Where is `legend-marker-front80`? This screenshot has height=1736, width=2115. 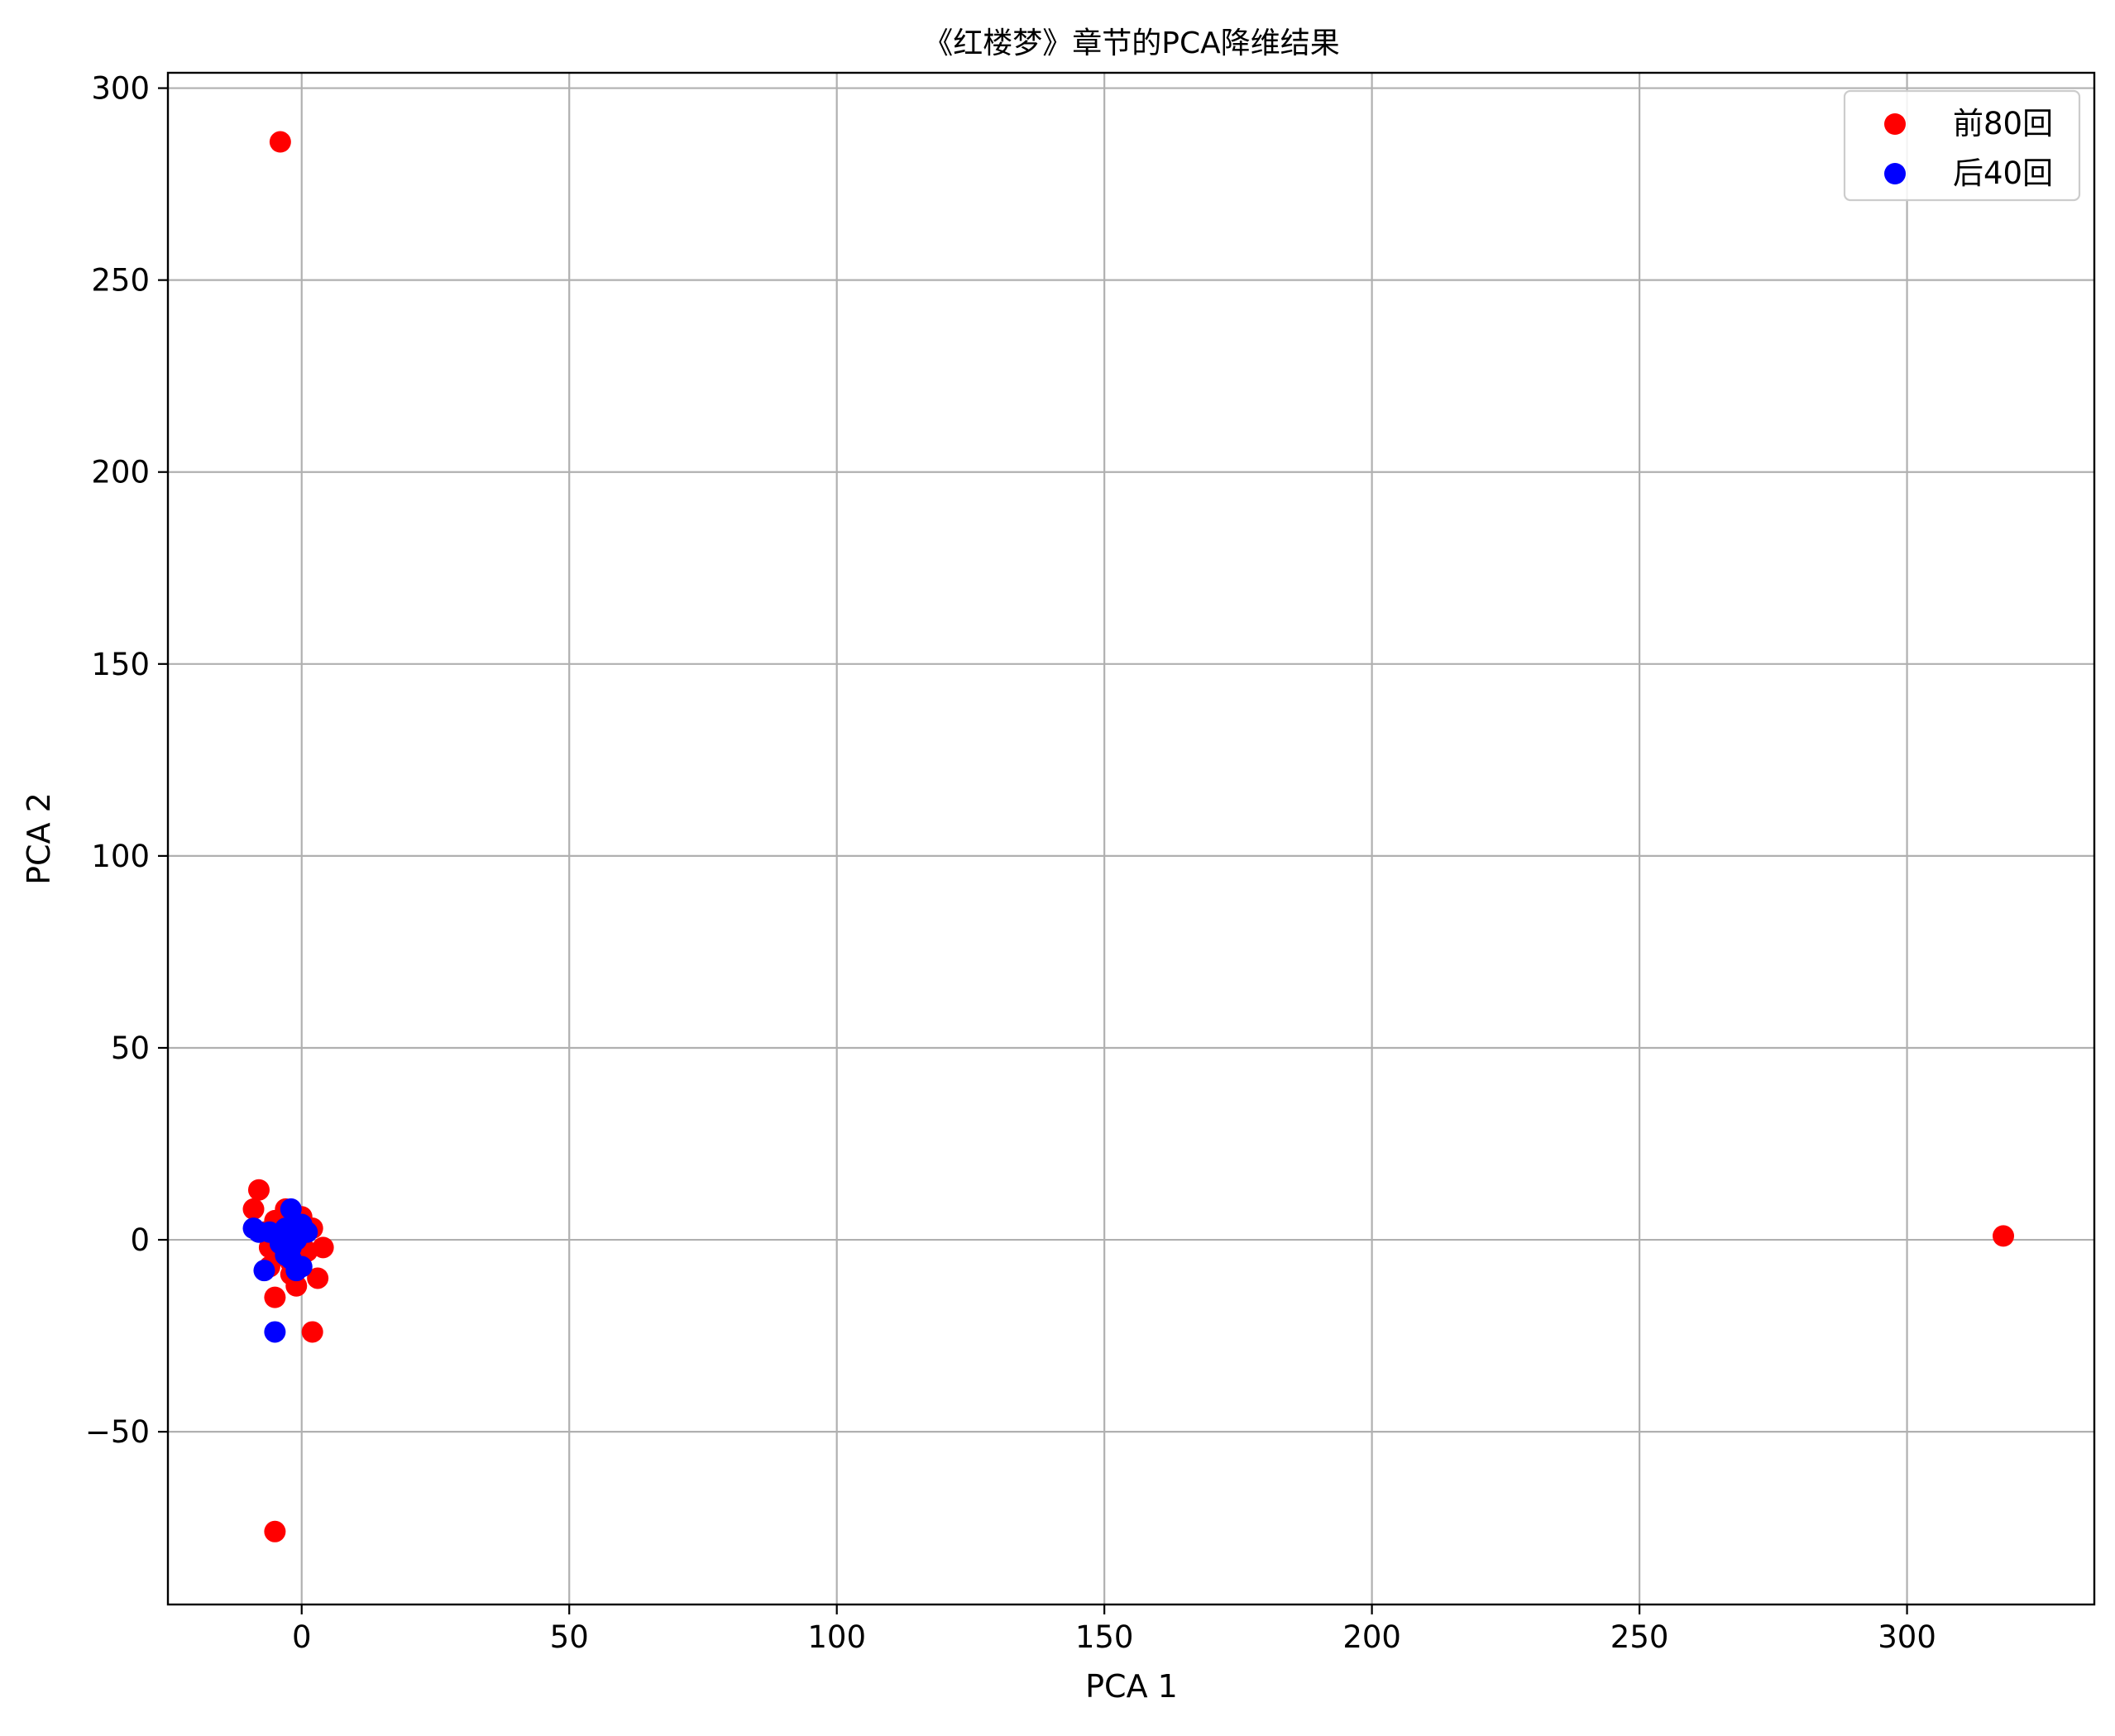
legend-marker-front80 is located at coordinates (1895, 124).